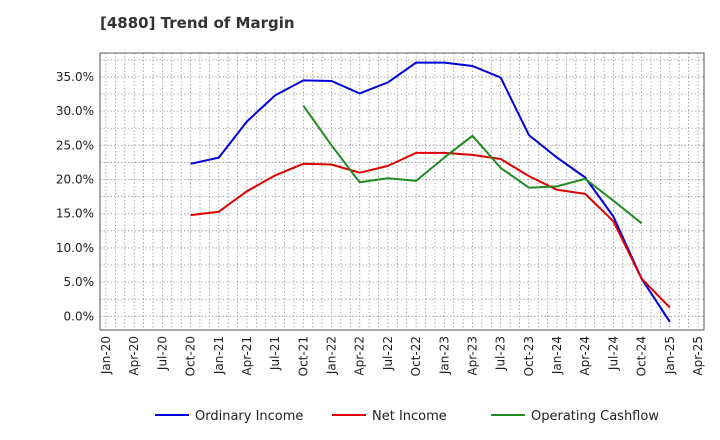 This screenshot has height=440, width=720. What do you see at coordinates (75, 214) in the screenshot?
I see `y-tick-label: 15.0%` at bounding box center [75, 214].